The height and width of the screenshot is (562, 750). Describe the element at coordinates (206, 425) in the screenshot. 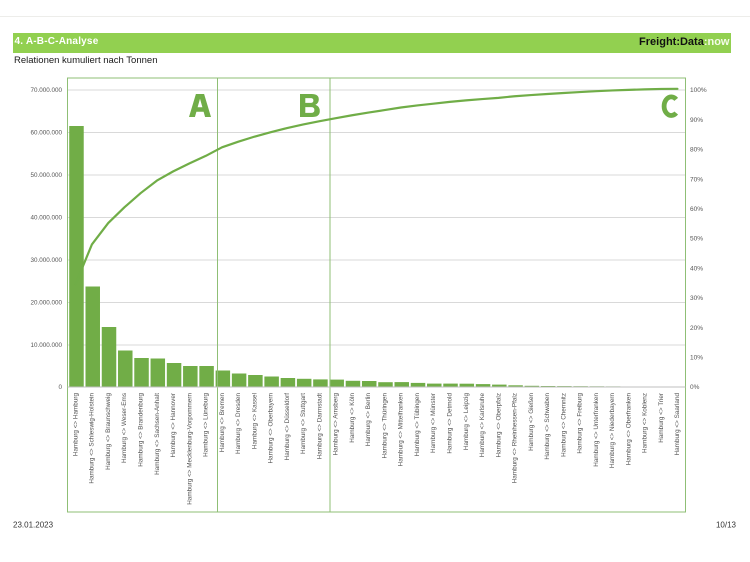

I see `svg-text: Hamburg <> Lüneburg` at that location.